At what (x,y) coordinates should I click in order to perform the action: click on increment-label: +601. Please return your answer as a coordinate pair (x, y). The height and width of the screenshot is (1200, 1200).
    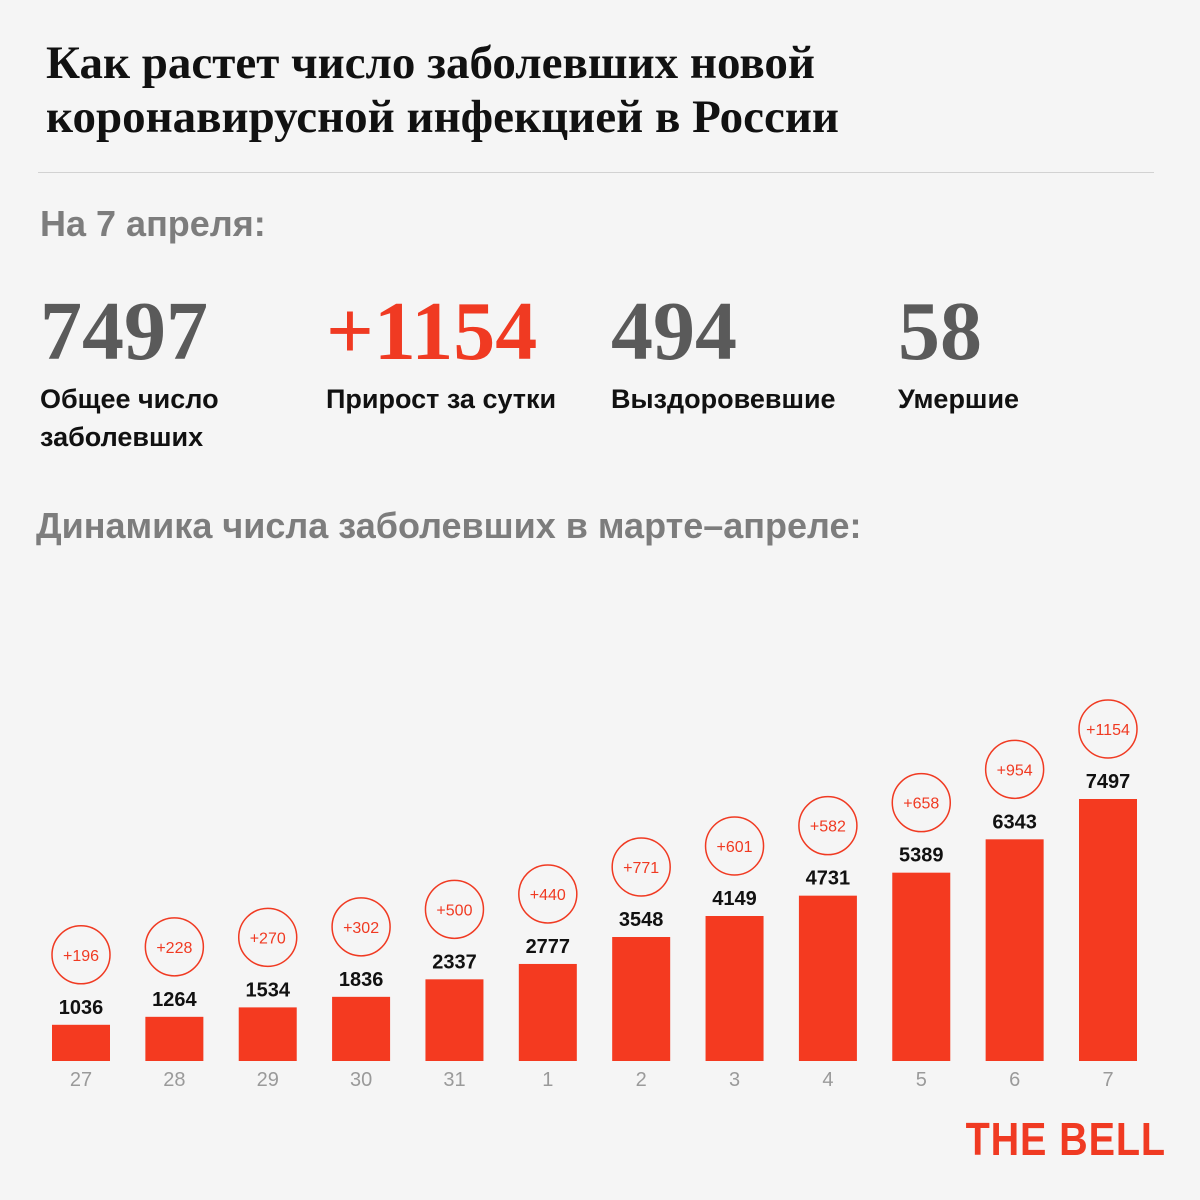
    Looking at the image, I should click on (735, 847).